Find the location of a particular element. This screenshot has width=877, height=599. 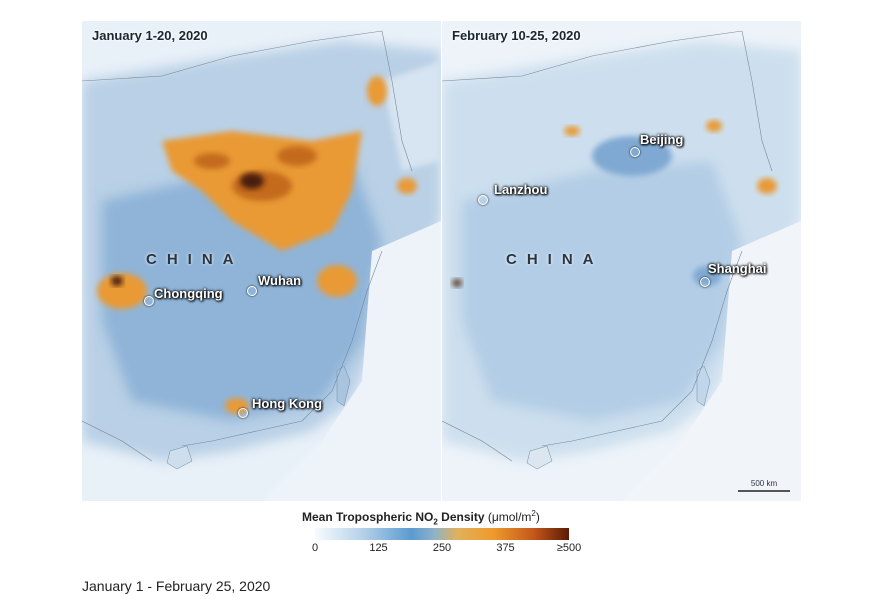

island-hainan is located at coordinates (179, 457).